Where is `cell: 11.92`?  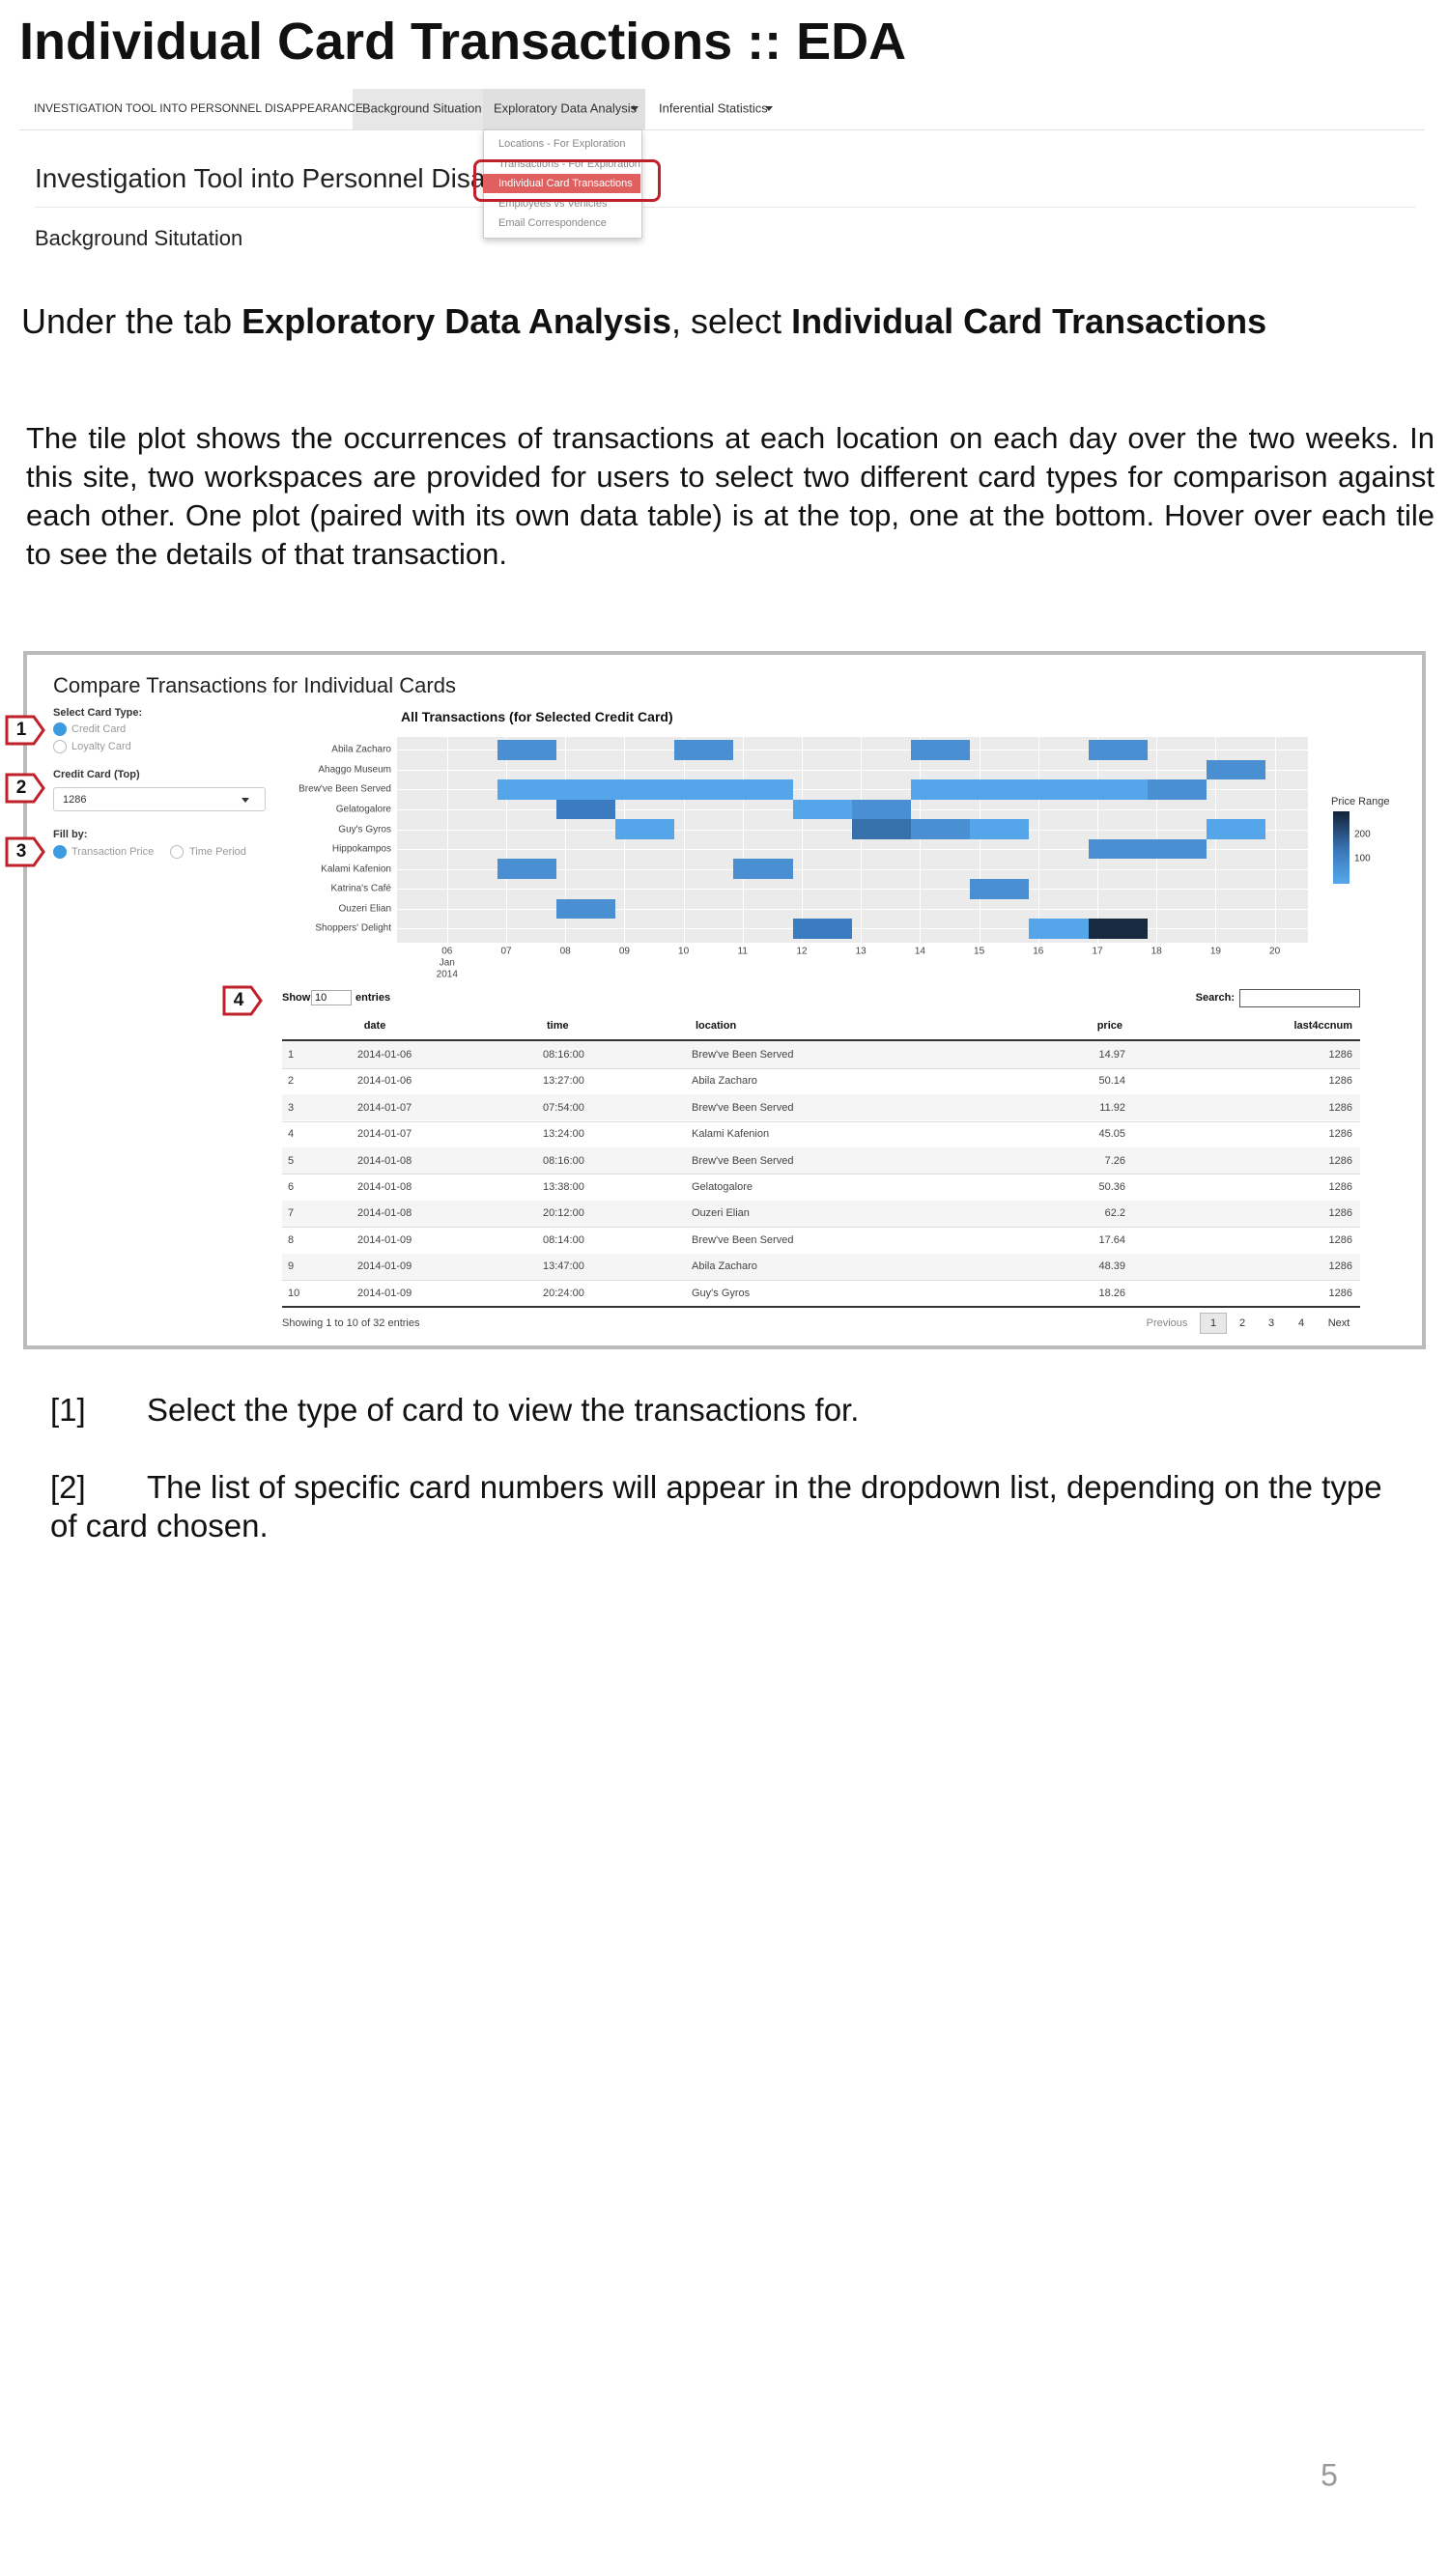
cell: 11.92 is located at coordinates (1112, 1107).